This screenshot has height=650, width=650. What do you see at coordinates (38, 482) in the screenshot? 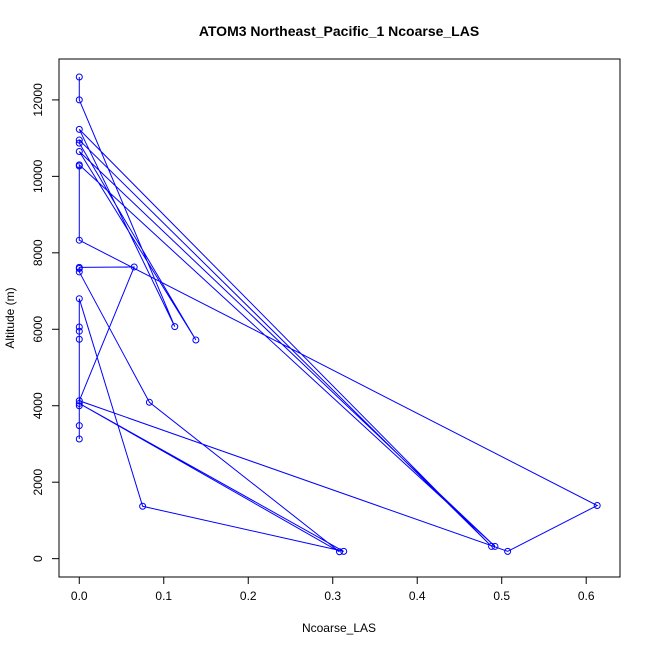
I see `y-tick-label: 2000` at bounding box center [38, 482].